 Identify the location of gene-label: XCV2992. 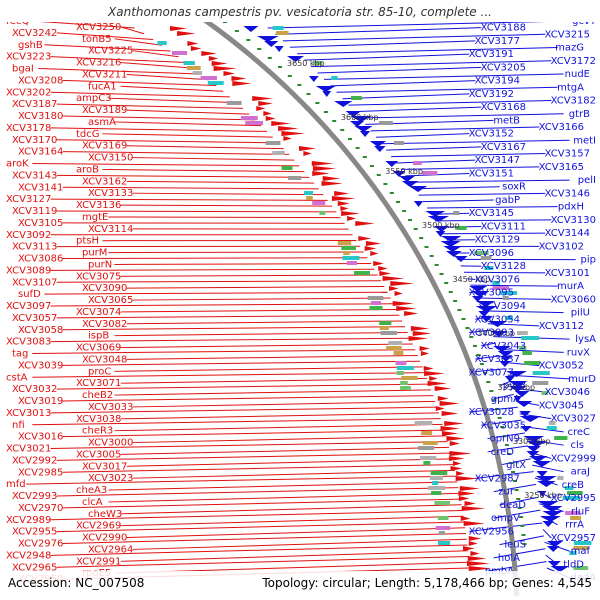
(34, 460).